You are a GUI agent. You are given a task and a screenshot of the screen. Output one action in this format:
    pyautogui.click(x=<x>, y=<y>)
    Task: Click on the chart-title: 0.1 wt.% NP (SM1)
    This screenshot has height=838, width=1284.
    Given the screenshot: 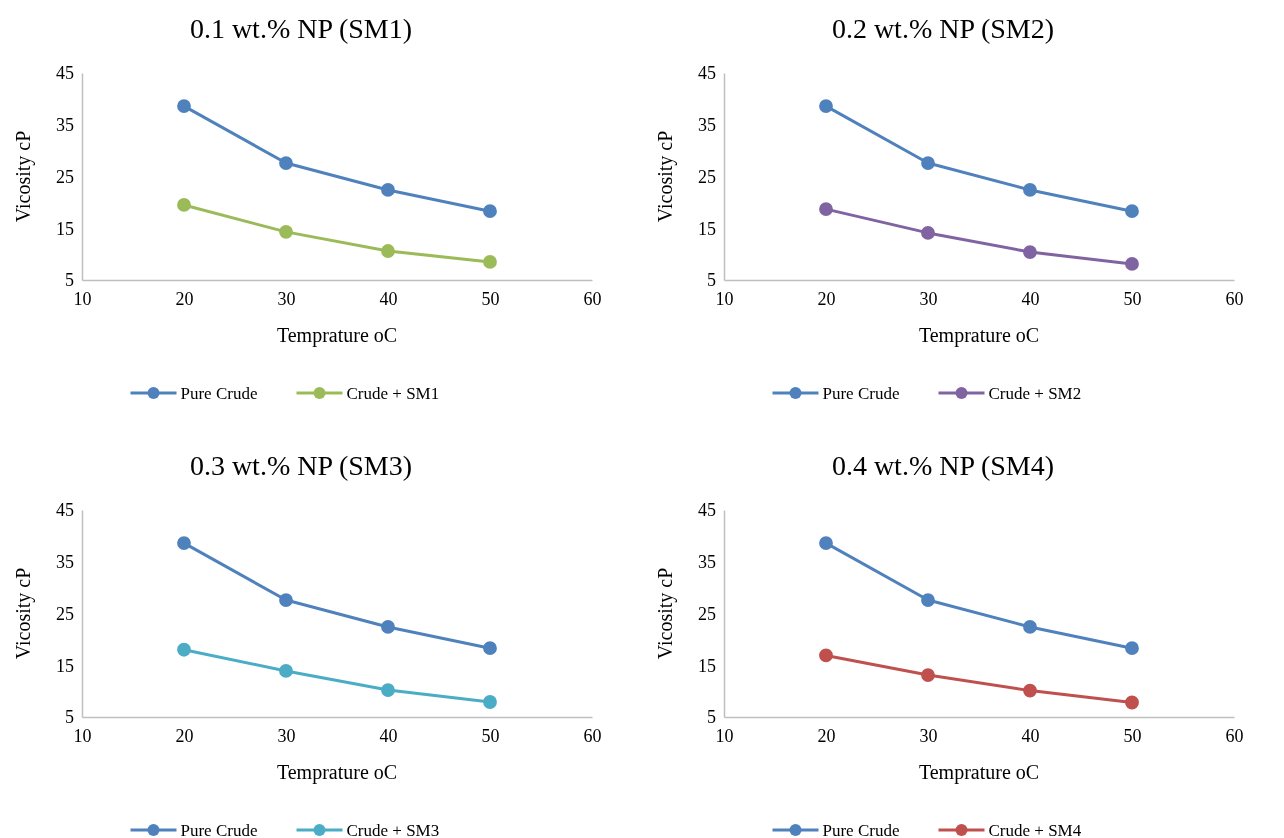 What is the action you would take?
    pyautogui.click(x=301, y=28)
    